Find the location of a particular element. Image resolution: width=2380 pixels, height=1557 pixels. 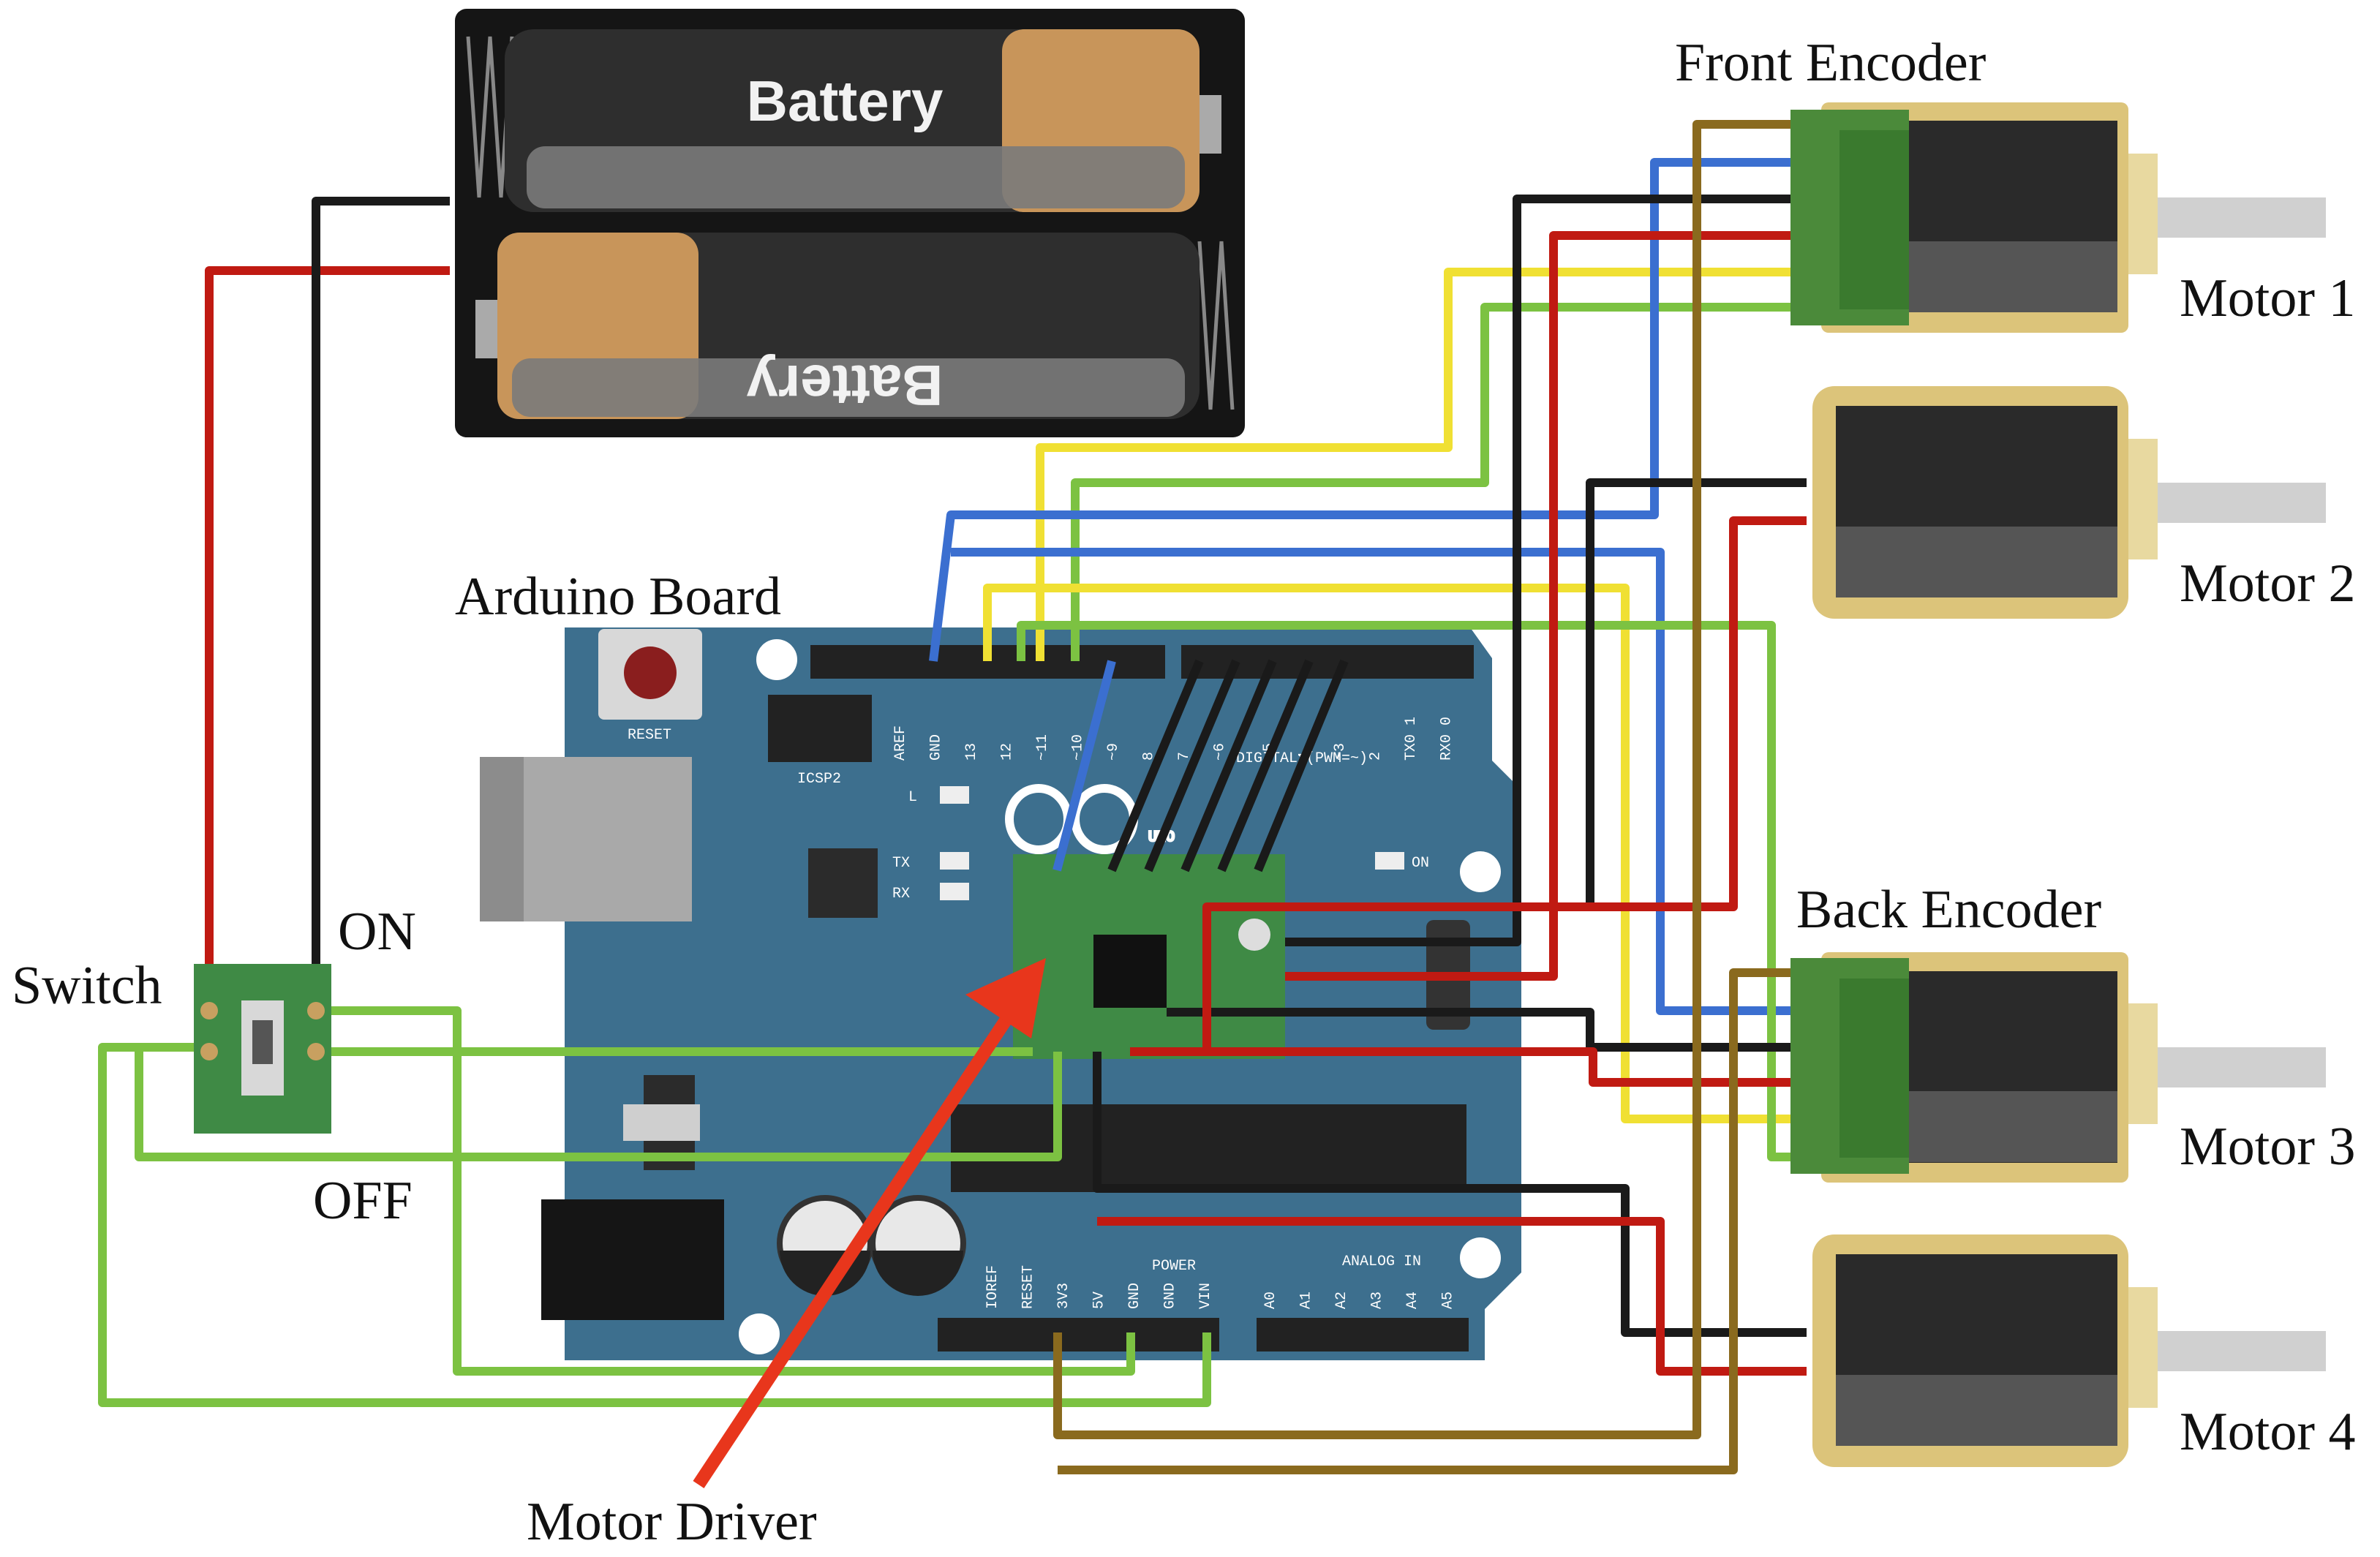

power-label: POWER is located at coordinates (1174, 1266).